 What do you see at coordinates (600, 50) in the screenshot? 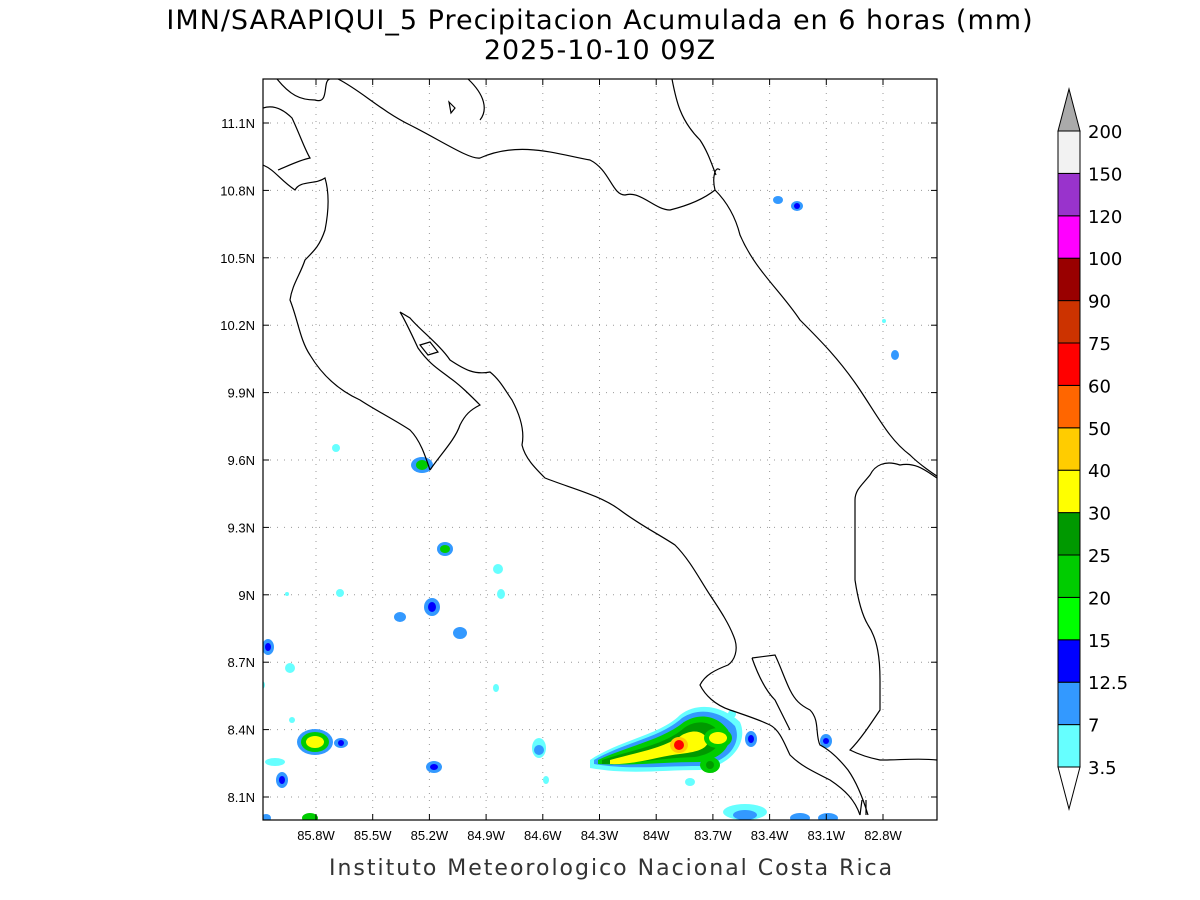
I see `map-valid-time: 2025-10-10 09Z` at bounding box center [600, 50].